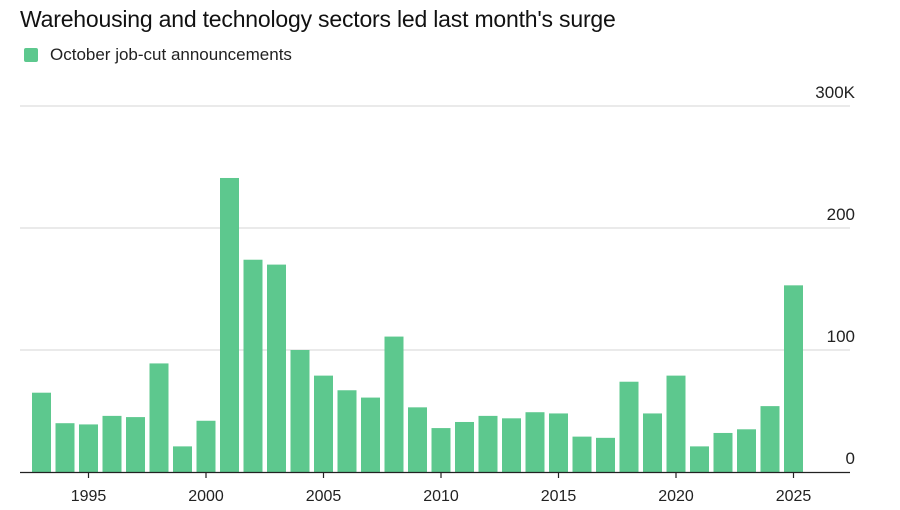  Describe the element at coordinates (370, 434) in the screenshot. I see `bar-2007` at that location.